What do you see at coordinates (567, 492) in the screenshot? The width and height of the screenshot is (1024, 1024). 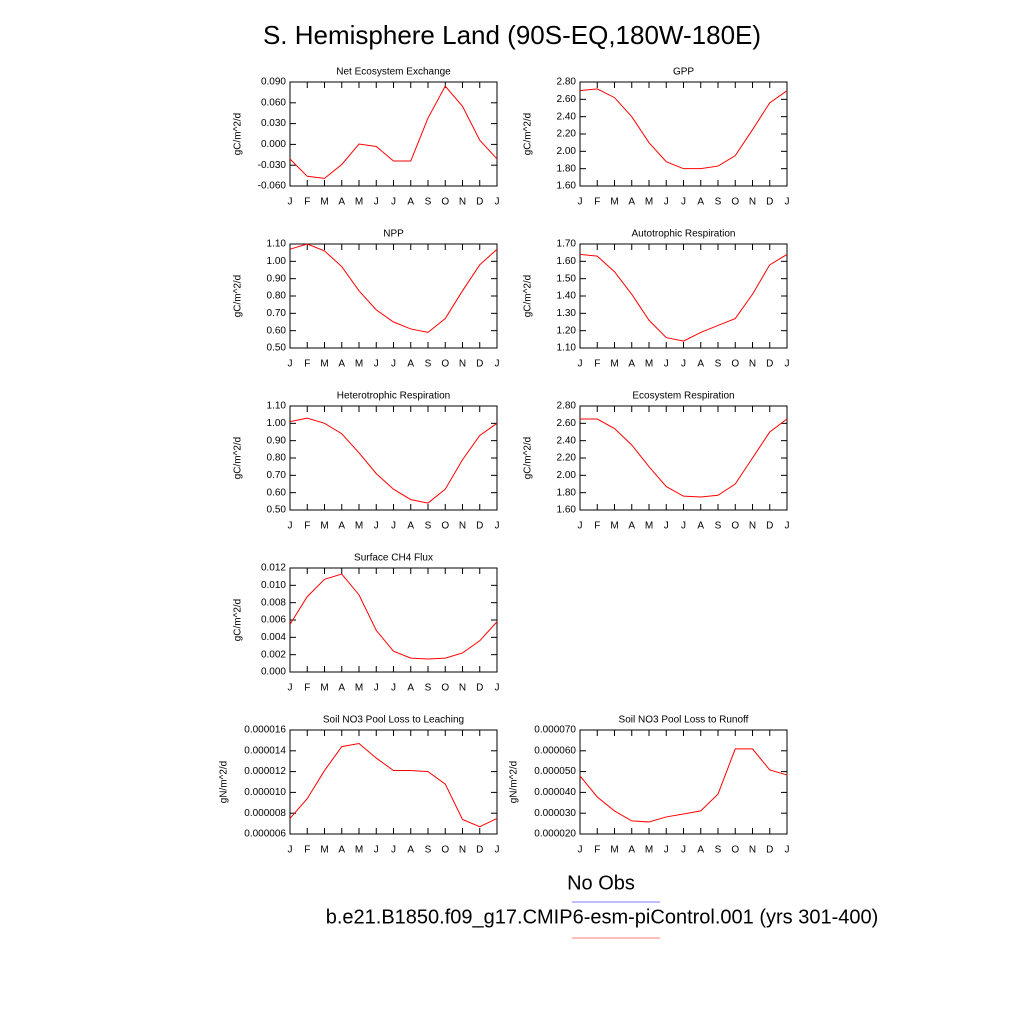 I see `y-tick-label: 1.80` at bounding box center [567, 492].